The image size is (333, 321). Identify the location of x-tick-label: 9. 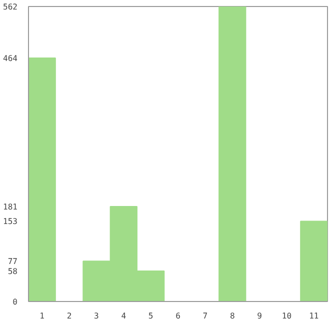
(259, 316).